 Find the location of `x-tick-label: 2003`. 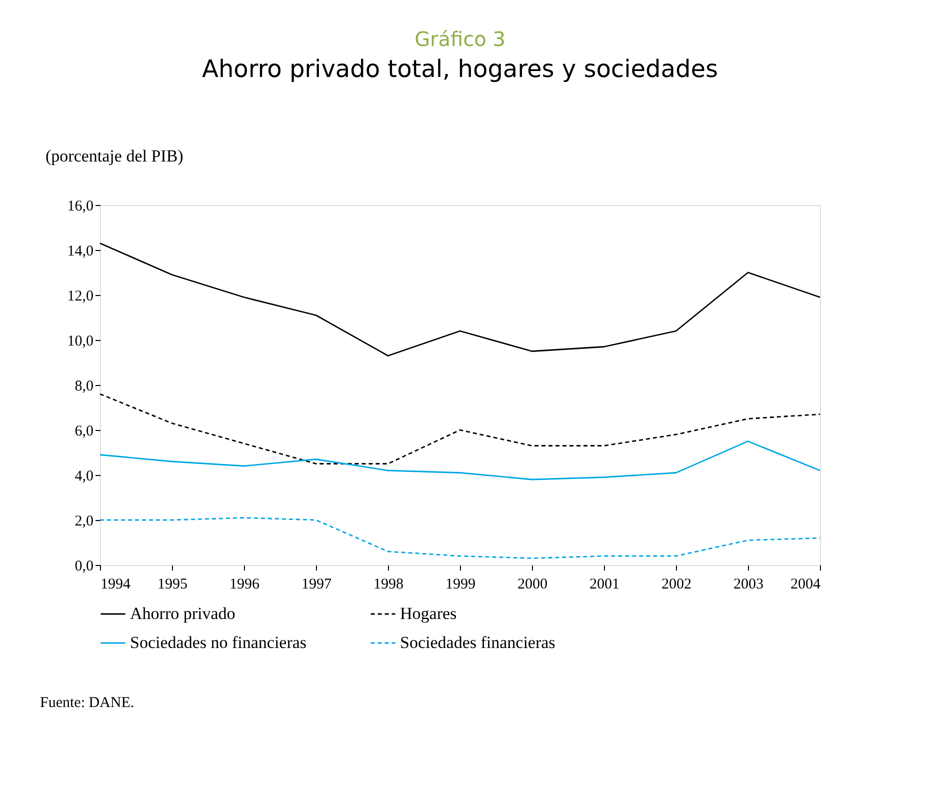

x-tick-label: 2003 is located at coordinates (749, 584).